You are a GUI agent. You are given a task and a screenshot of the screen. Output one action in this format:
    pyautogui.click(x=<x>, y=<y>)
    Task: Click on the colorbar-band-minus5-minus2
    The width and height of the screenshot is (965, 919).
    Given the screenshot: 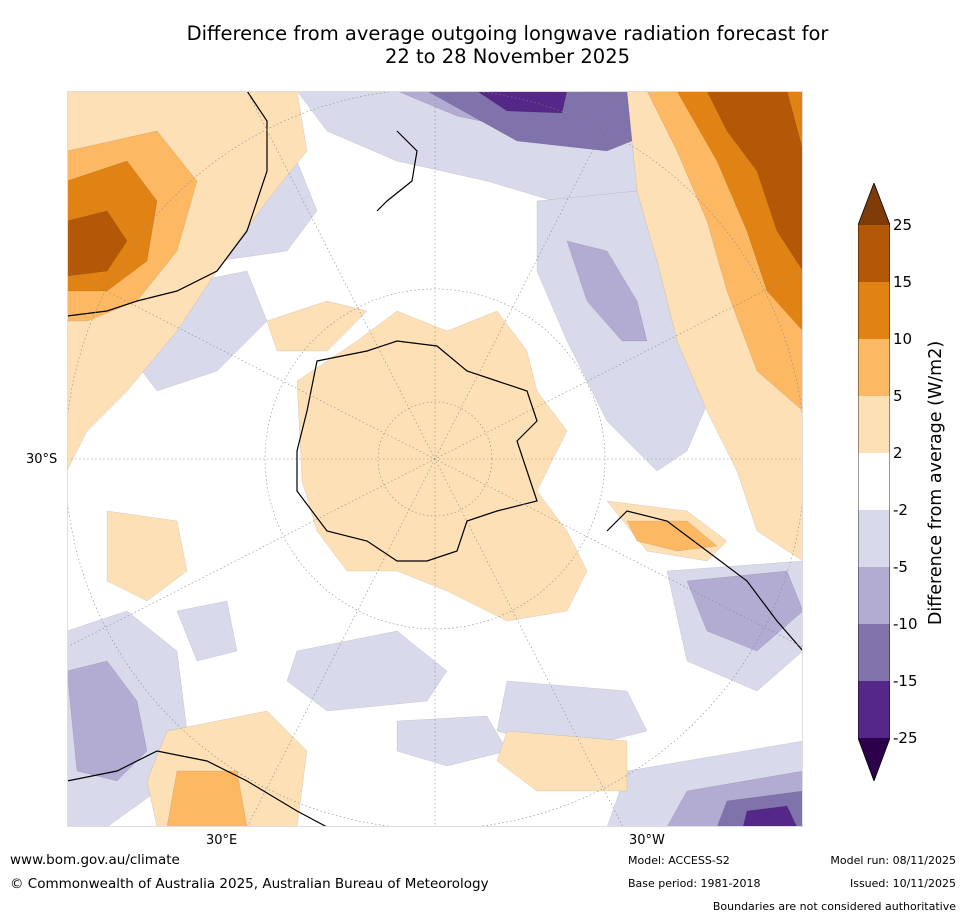 What is the action you would take?
    pyautogui.click(x=874, y=538)
    